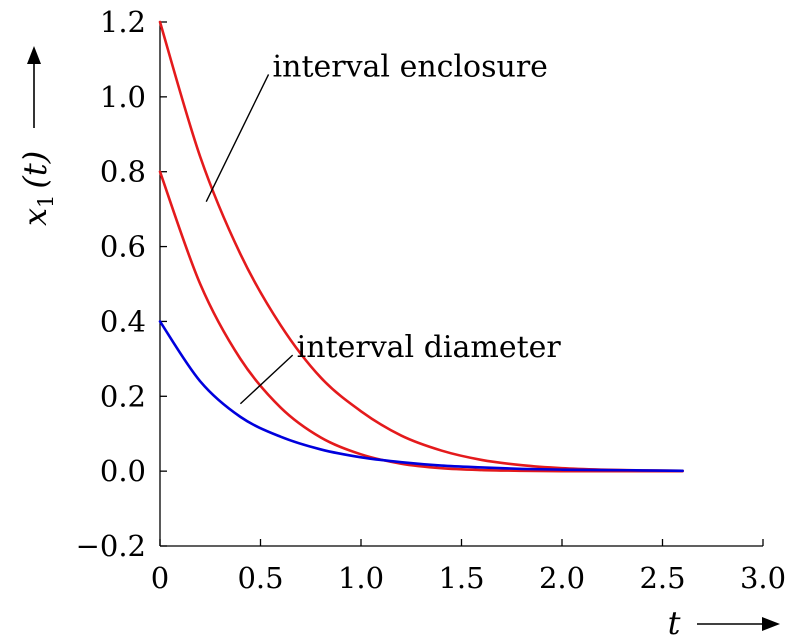  Describe the element at coordinates (461, 578) in the screenshot. I see `x-tick-label: 1.5` at that location.